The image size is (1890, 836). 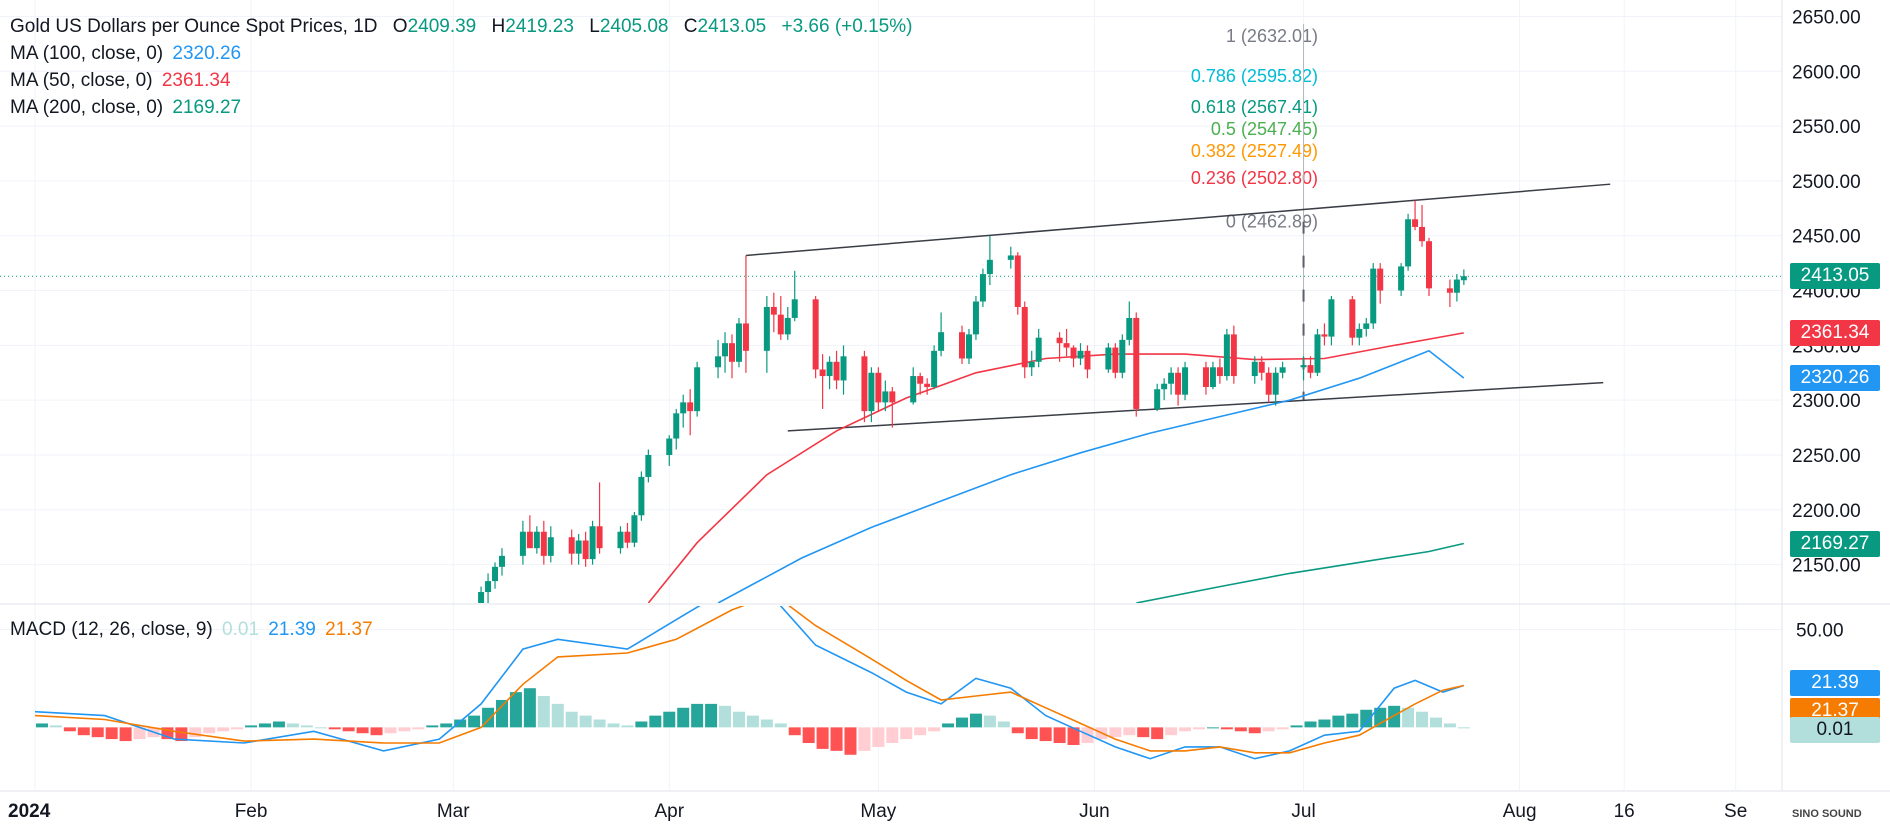 What do you see at coordinates (81, 80) in the screenshot?
I see `ma50-label: MA (50, close, 0)` at bounding box center [81, 80].